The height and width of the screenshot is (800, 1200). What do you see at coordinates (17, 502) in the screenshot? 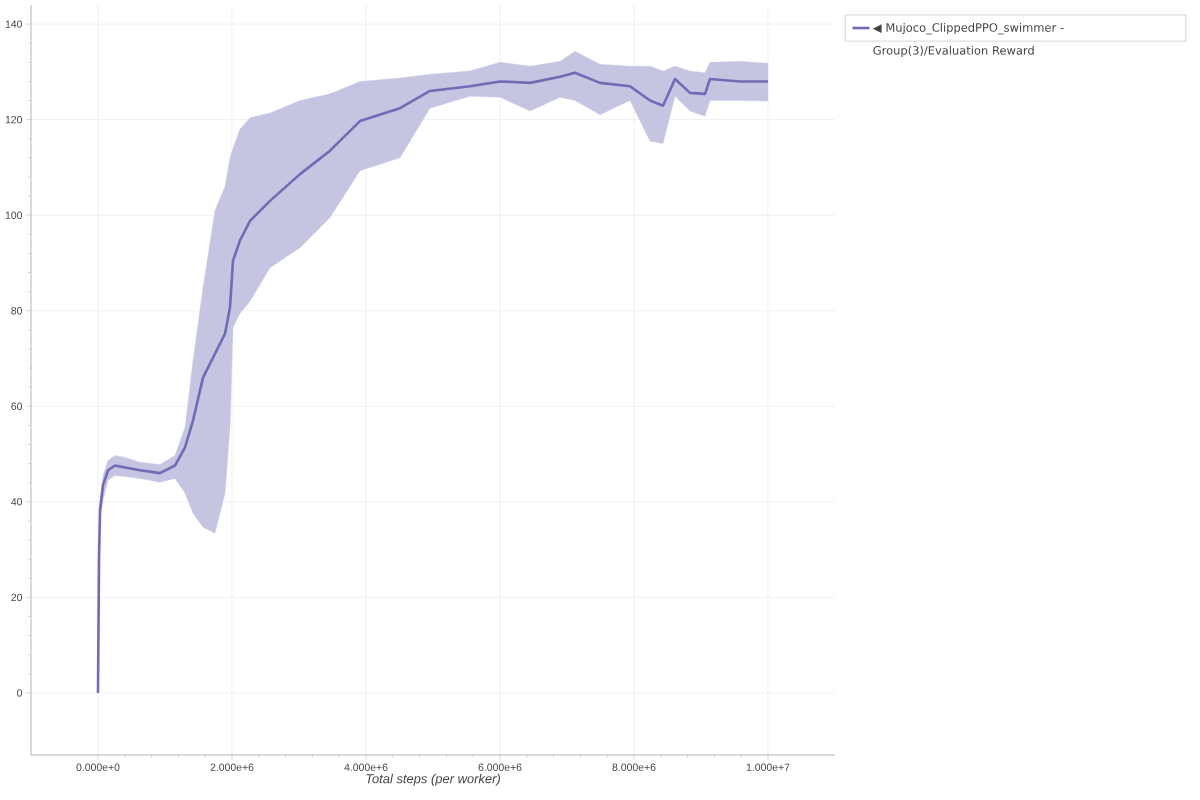
I see `y-tick-label: 40` at bounding box center [17, 502].